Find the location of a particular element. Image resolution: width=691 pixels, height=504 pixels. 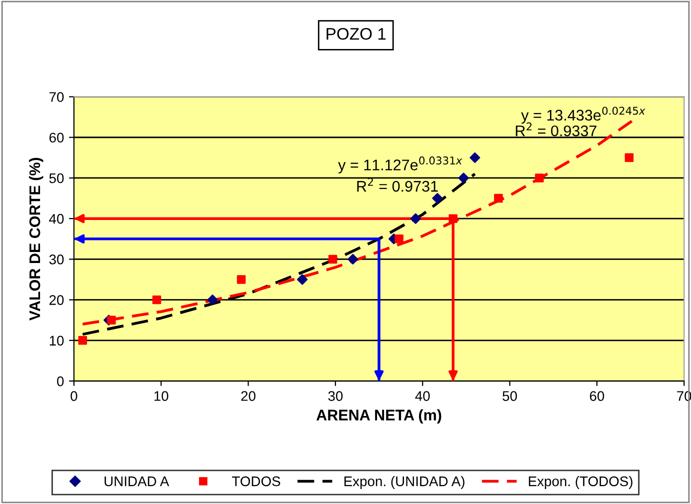

y-tick-label: 20 is located at coordinates (56, 300).